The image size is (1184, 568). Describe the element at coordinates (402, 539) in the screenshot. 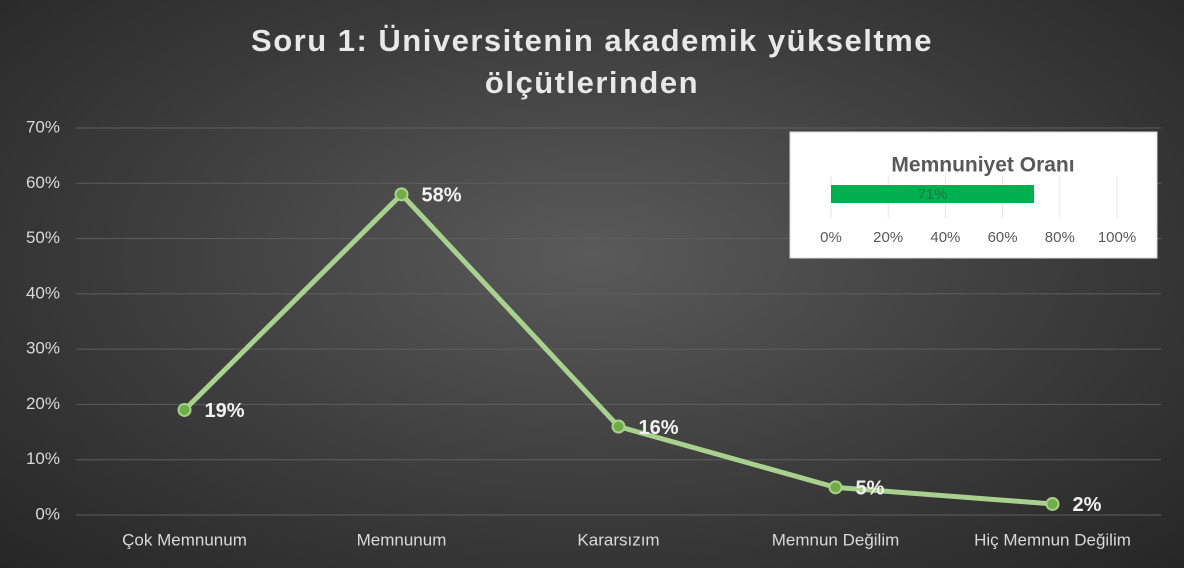

I see `x-tick-label: Memnunum` at that location.